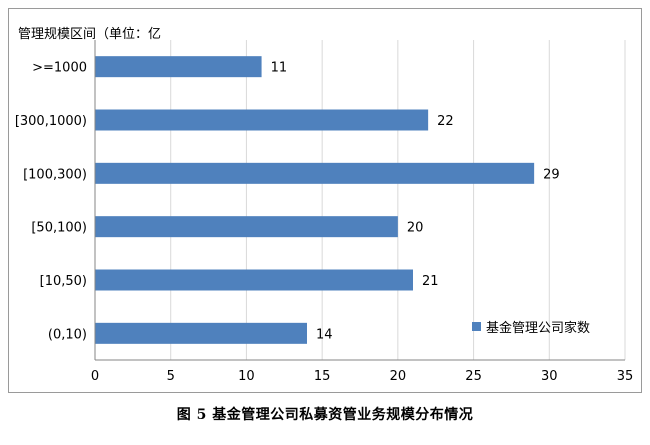  Describe the element at coordinates (415, 228) in the screenshot. I see `data-label-3: 20` at that location.